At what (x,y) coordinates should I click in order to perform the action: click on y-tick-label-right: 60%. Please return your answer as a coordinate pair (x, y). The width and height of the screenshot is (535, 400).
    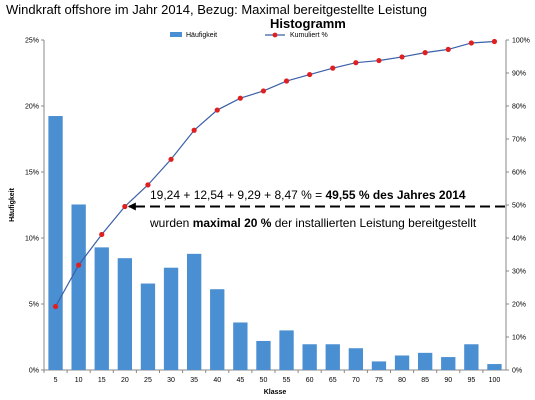
    Looking at the image, I should click on (519, 173).